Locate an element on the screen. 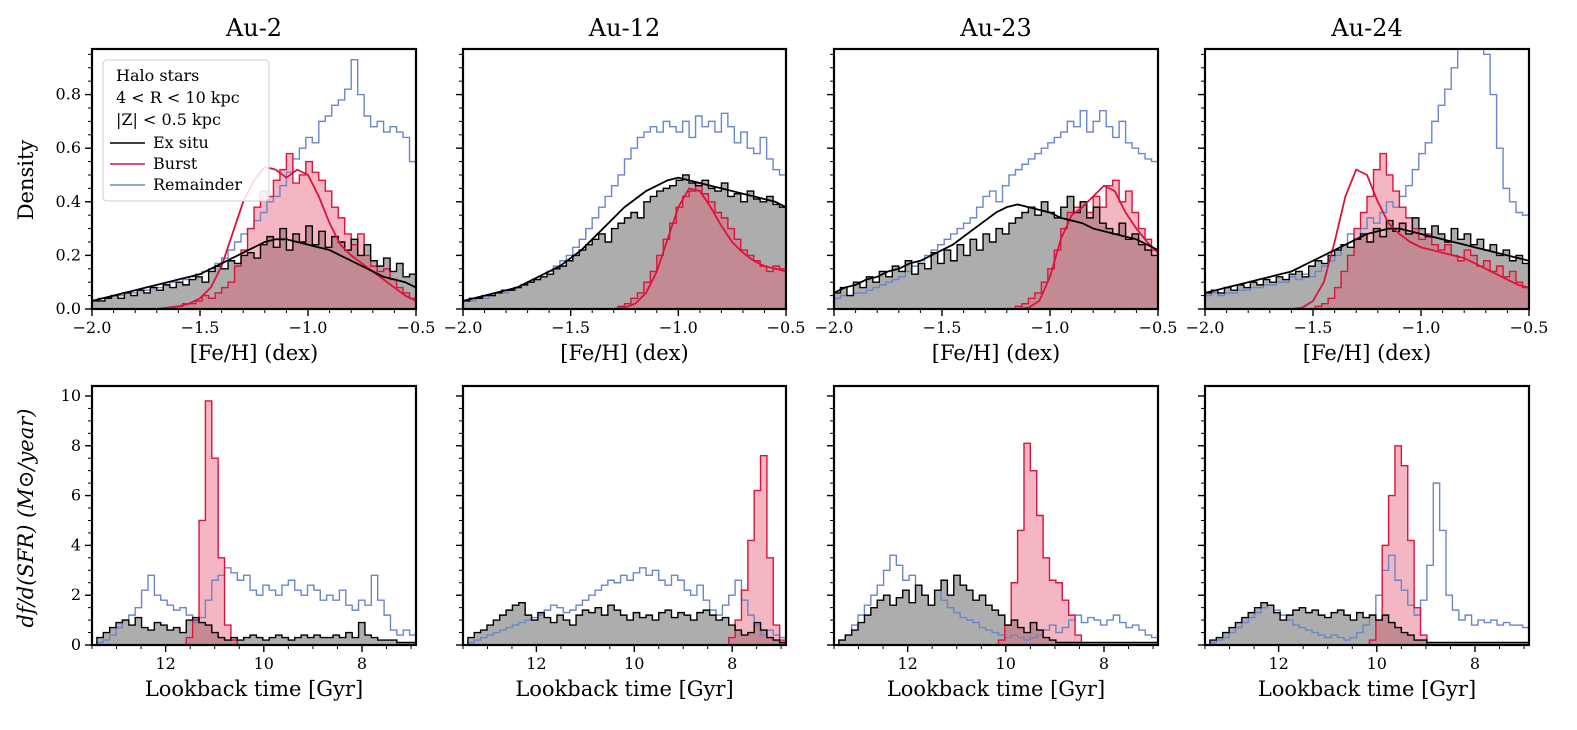  x-tick-label: −1.0 is located at coordinates (1050, 327).